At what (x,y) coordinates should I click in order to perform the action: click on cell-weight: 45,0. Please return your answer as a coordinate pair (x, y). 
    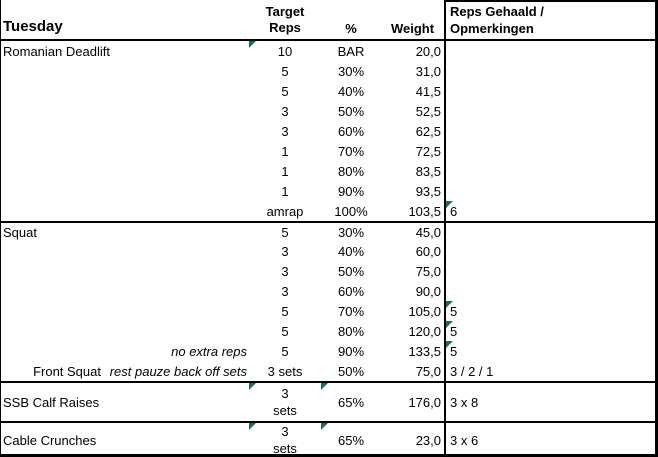
    Looking at the image, I should click on (412, 232).